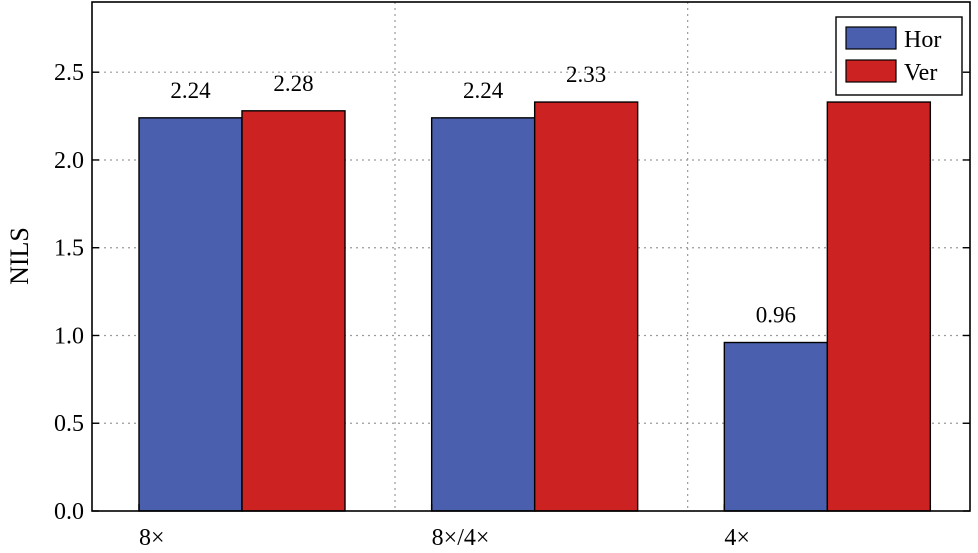  I want to click on y-tick-label: 1.5, so click(69, 249).